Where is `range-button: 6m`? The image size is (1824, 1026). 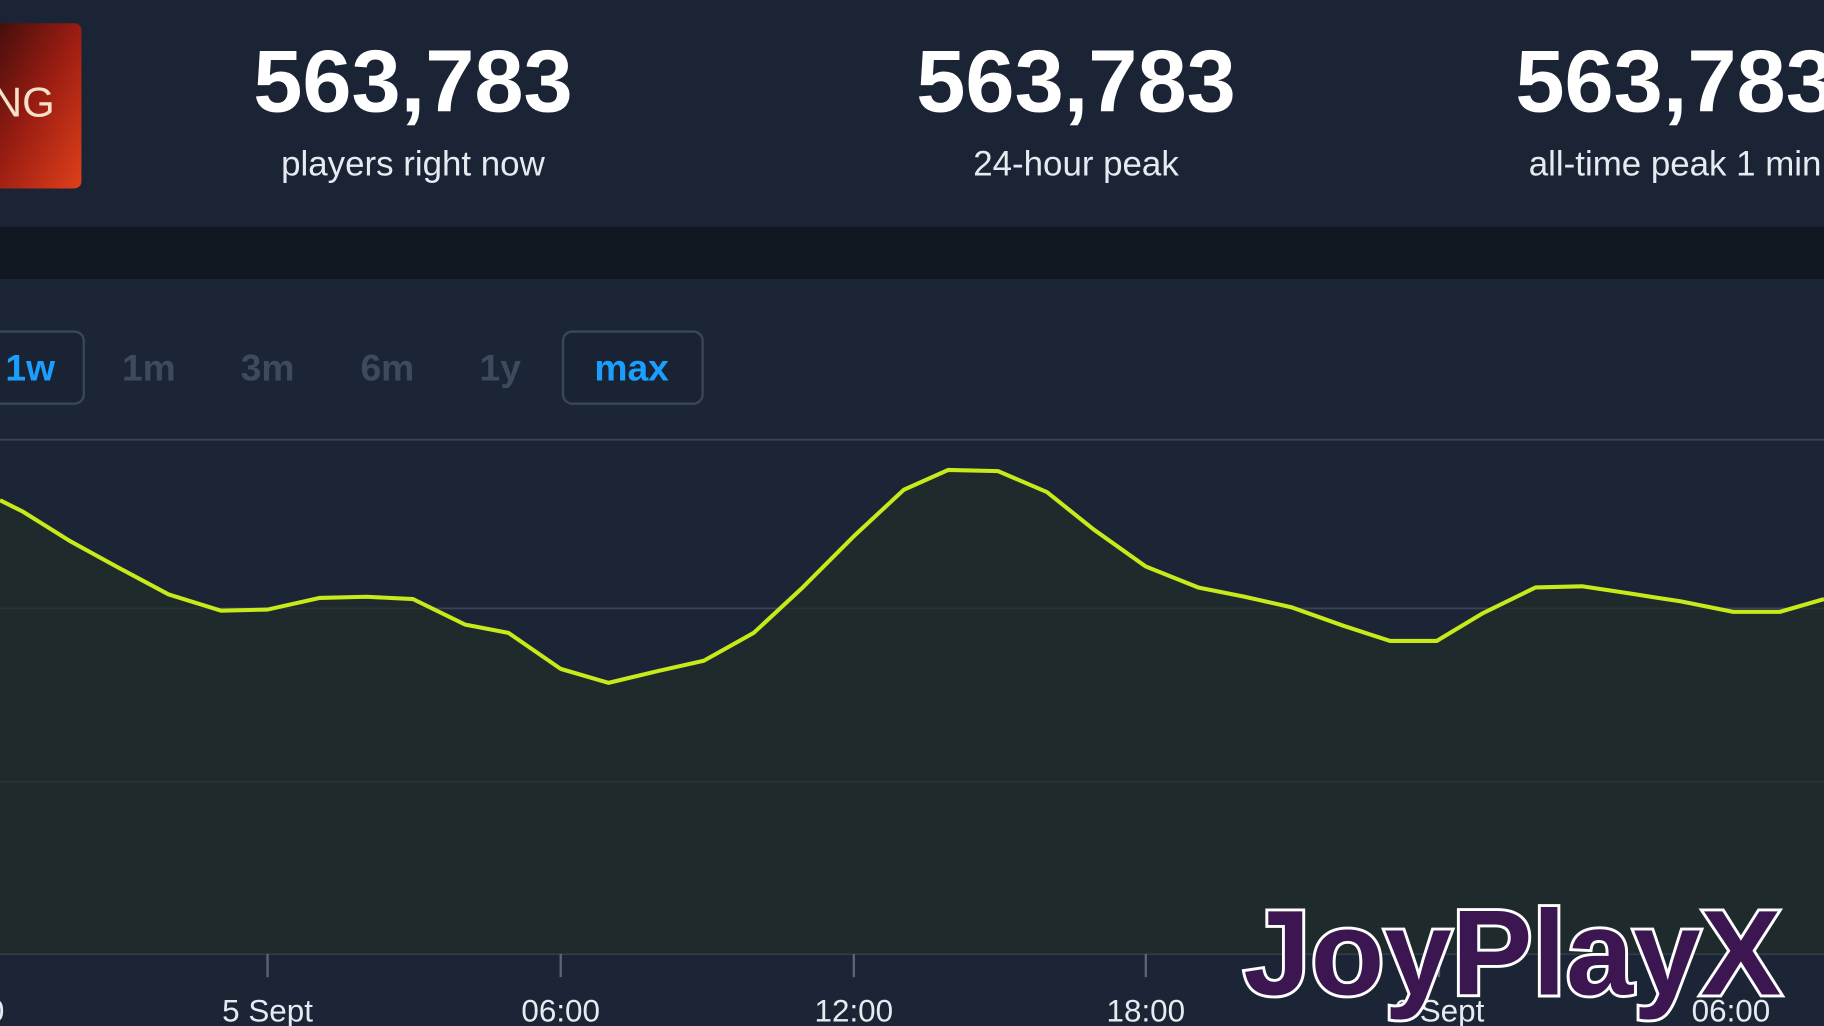 range-button: 6m is located at coordinates (387, 367).